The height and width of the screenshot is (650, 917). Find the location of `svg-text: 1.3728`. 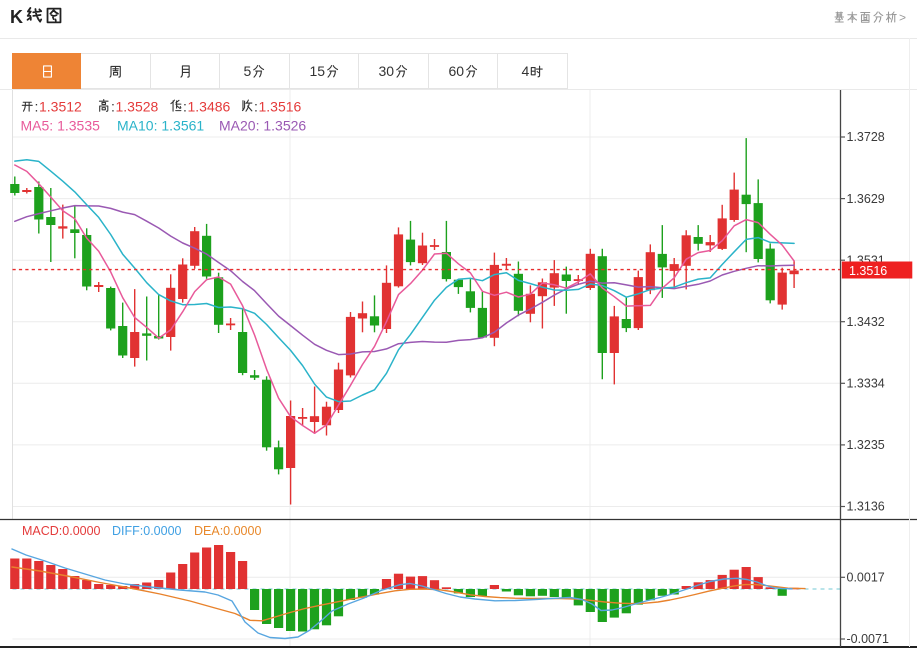

svg-text: 1.3728 is located at coordinates (866, 137).